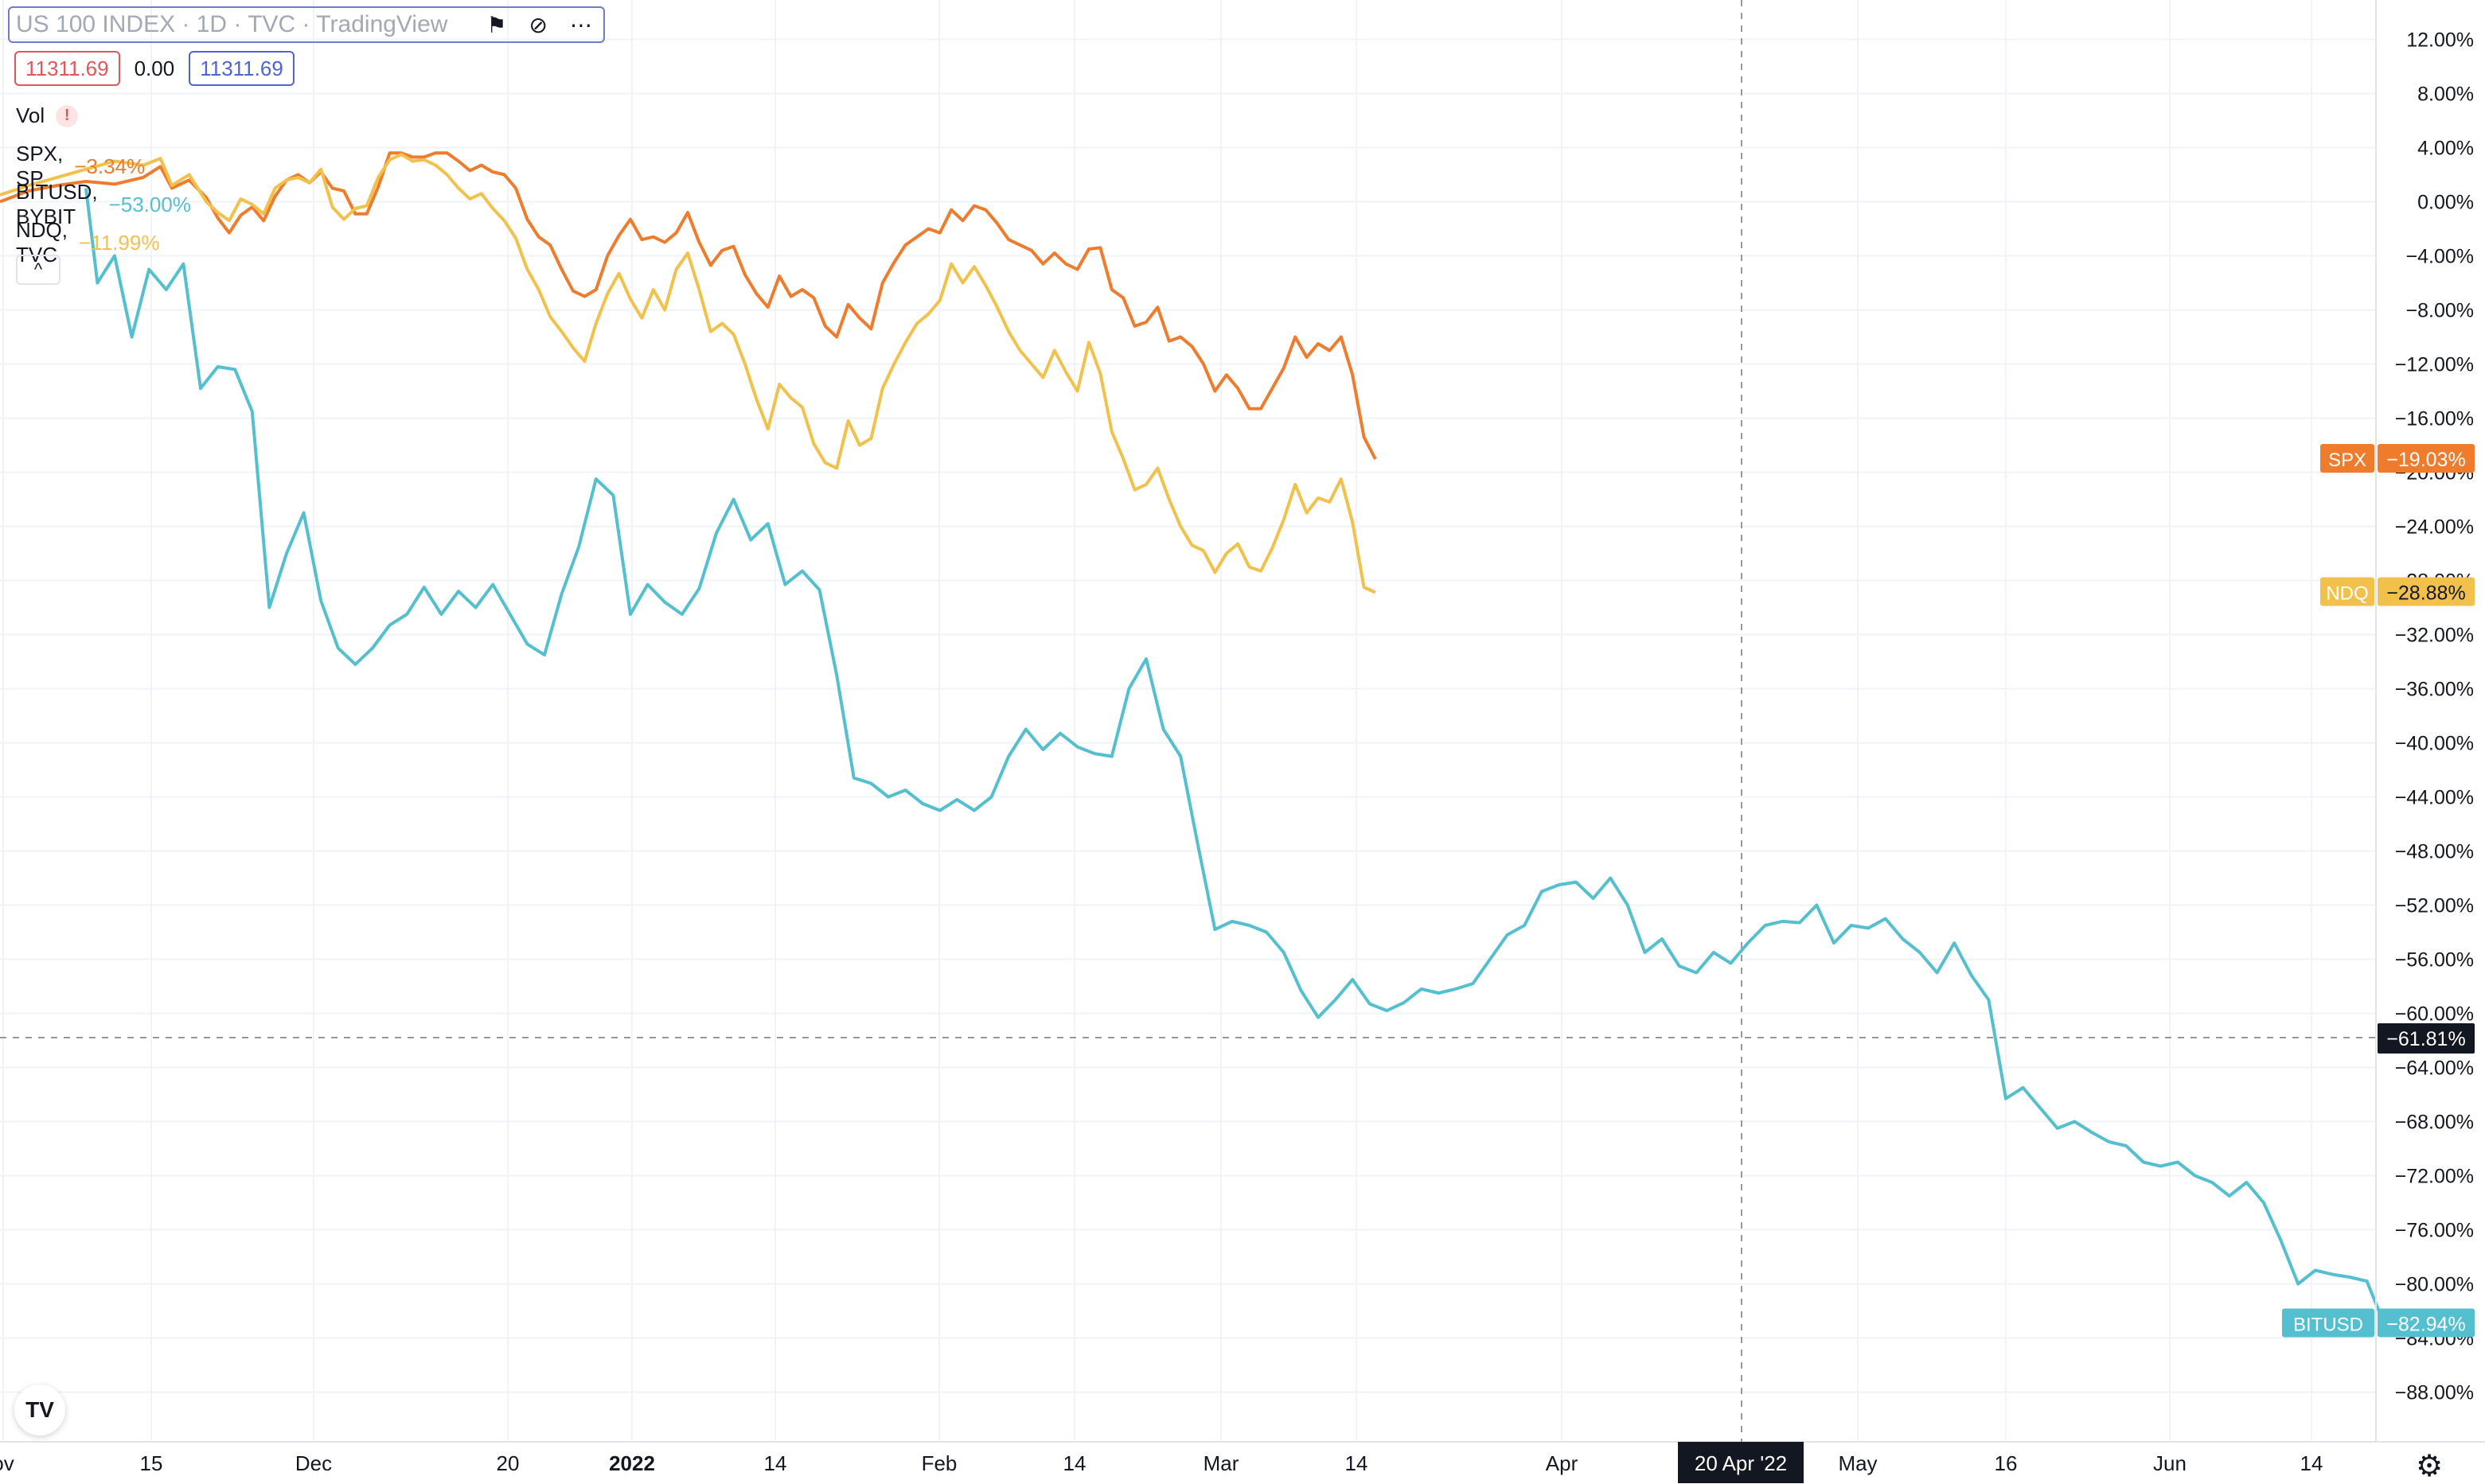 Image resolution: width=2485 pixels, height=1484 pixels. I want to click on legend-change: −11.99%, so click(119, 242).